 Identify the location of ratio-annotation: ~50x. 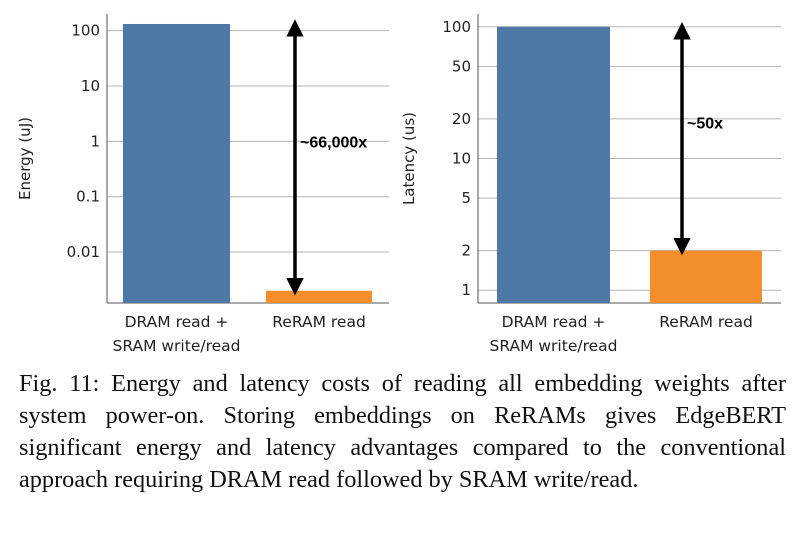
(705, 124).